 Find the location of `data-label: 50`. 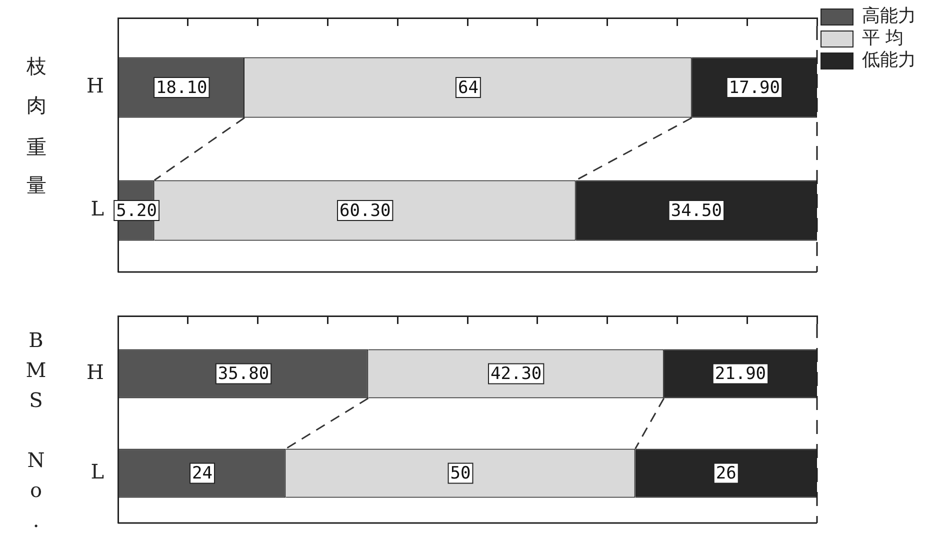

data-label: 50 is located at coordinates (460, 474).